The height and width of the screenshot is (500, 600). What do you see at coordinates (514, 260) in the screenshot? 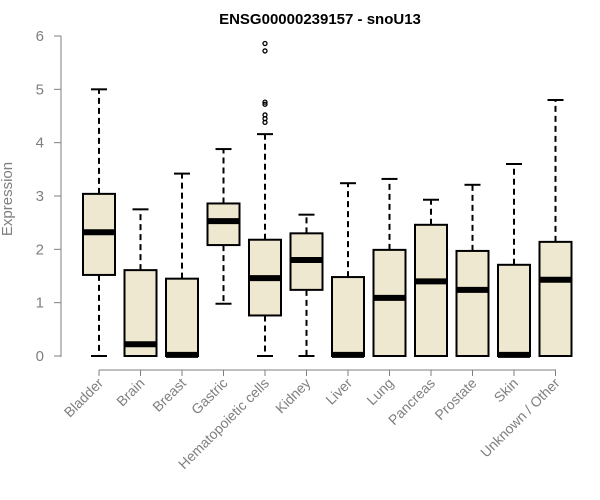
I see `box-skin` at bounding box center [514, 260].